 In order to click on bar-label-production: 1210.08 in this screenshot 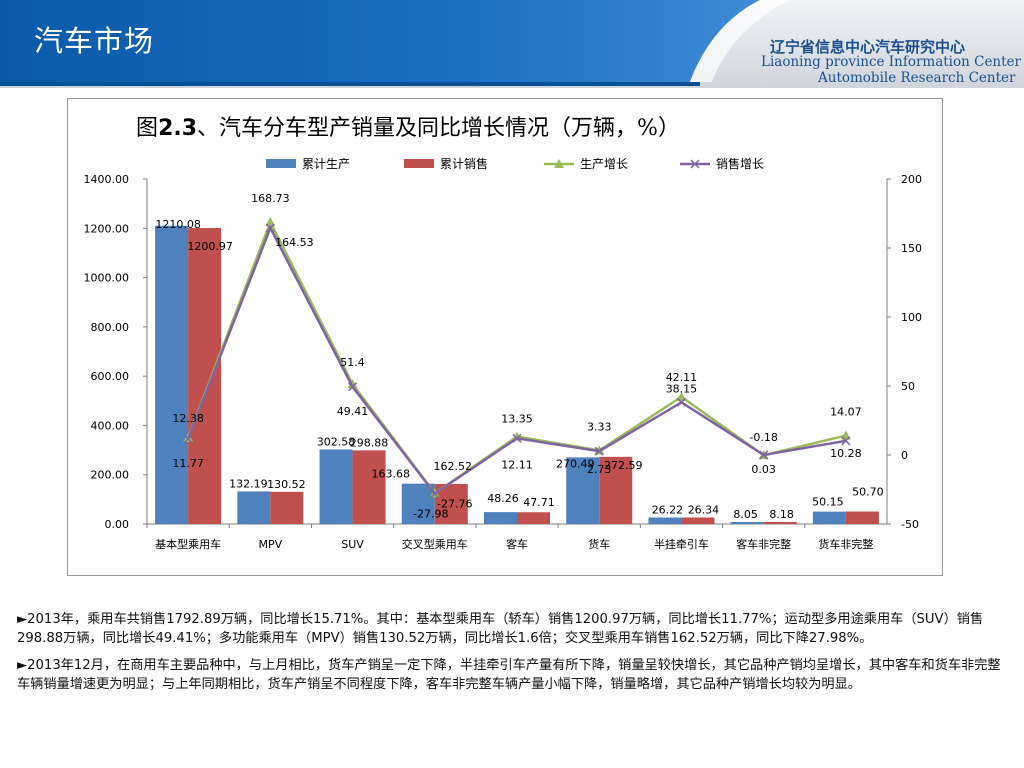, I will do `click(178, 224)`.